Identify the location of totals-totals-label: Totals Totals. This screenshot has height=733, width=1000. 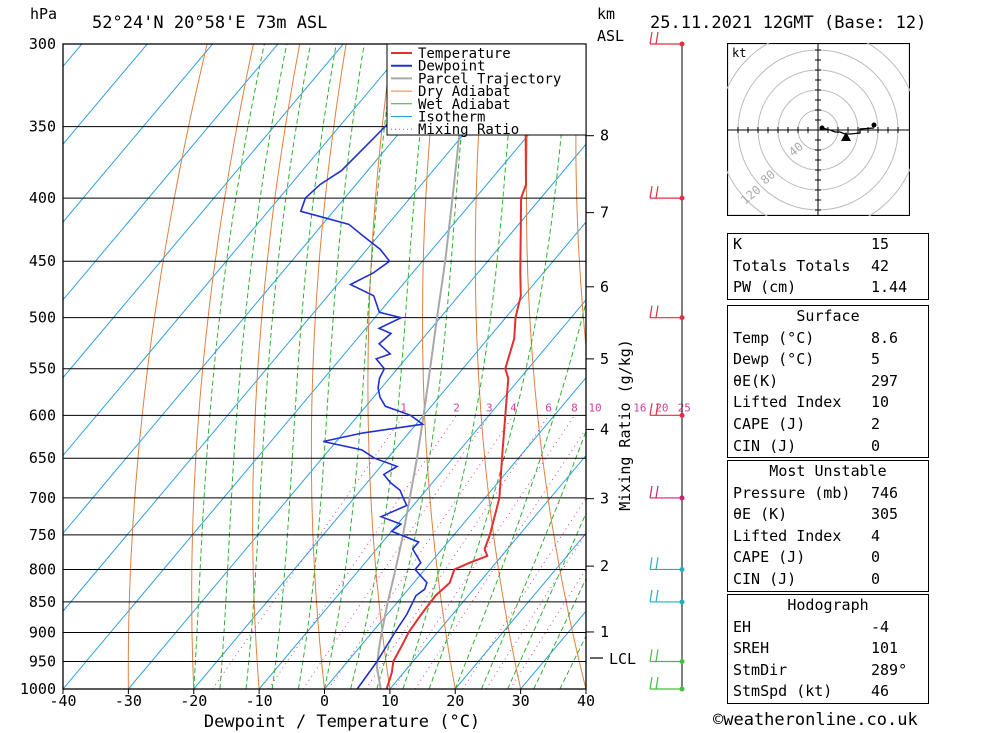
(792, 265).